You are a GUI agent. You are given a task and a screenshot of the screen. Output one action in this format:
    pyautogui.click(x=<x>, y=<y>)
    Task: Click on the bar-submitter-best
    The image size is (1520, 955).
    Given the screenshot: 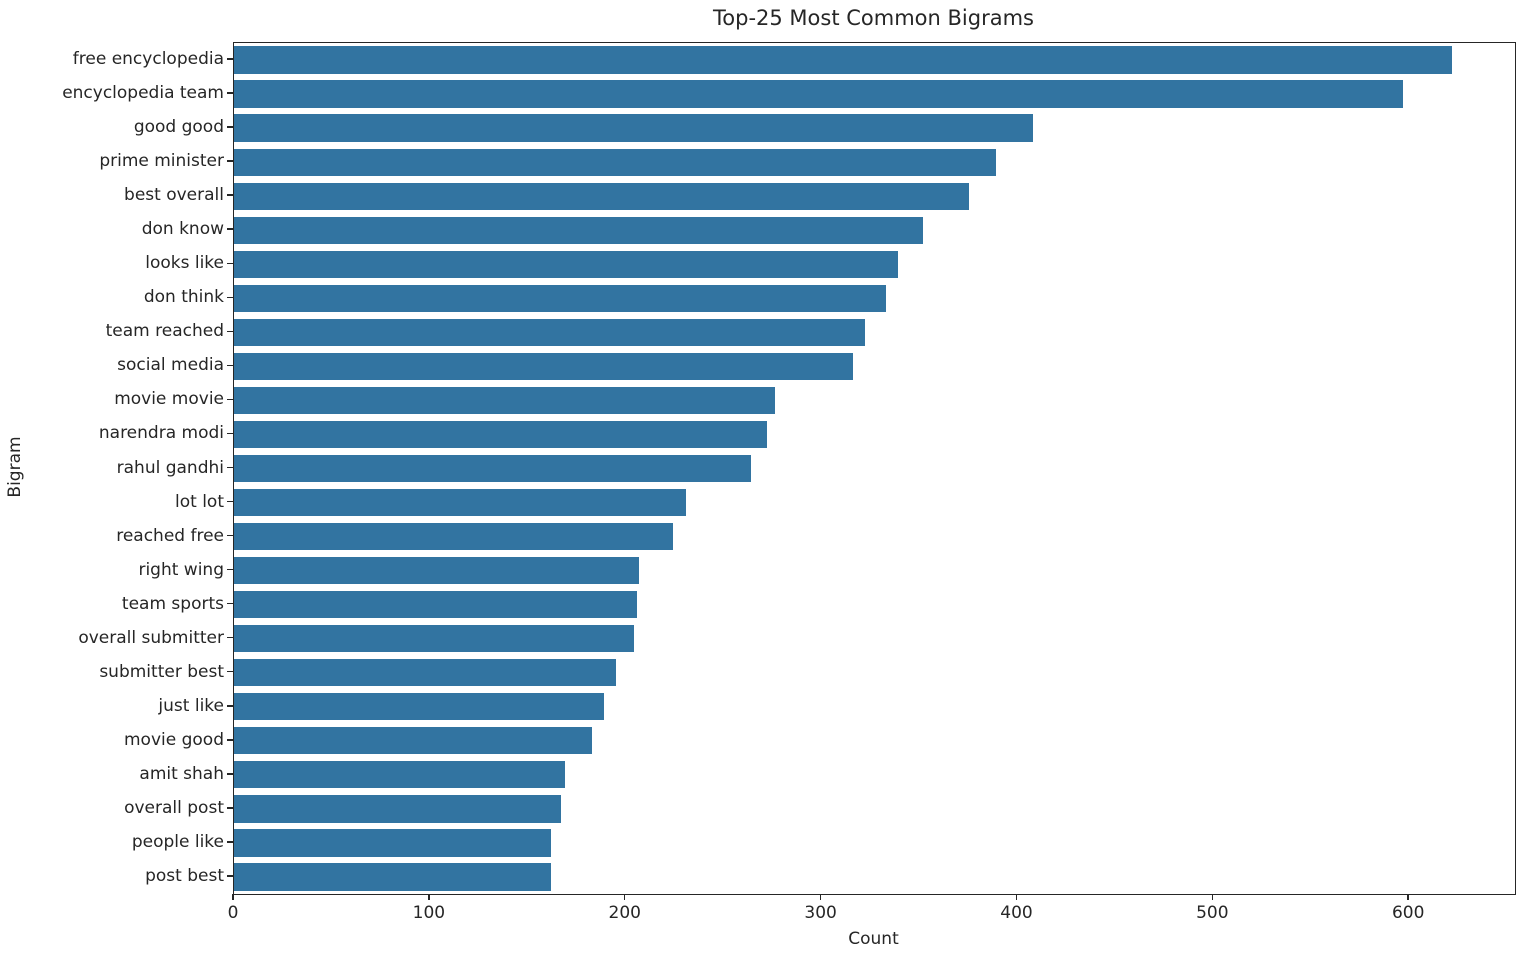 What is the action you would take?
    pyautogui.click(x=425, y=673)
    